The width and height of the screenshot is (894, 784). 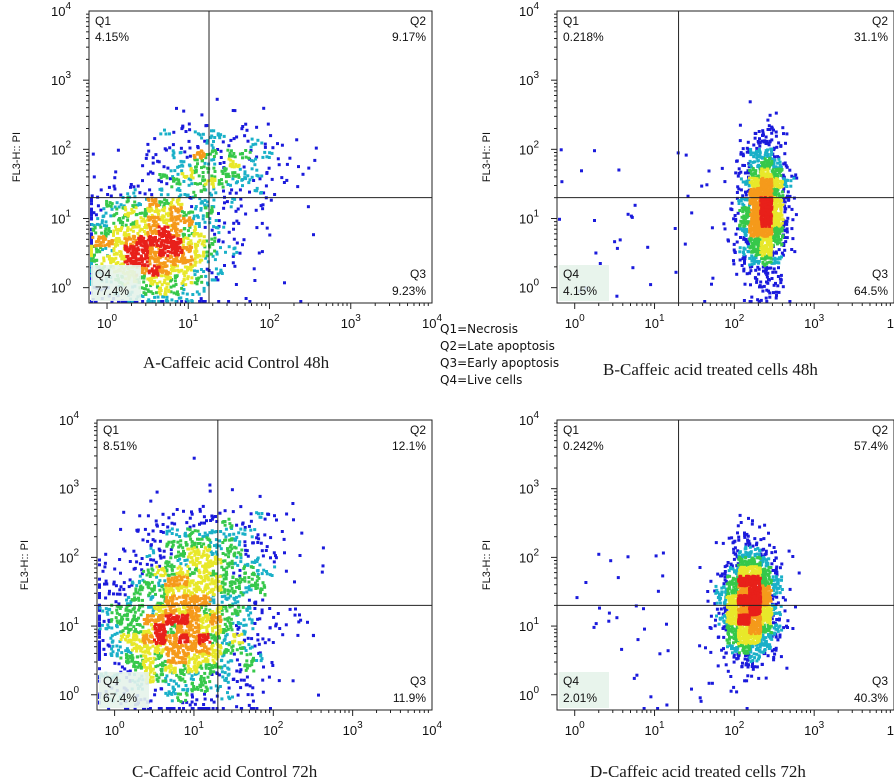 I want to click on x-tick-label: 103, so click(x=351, y=322).